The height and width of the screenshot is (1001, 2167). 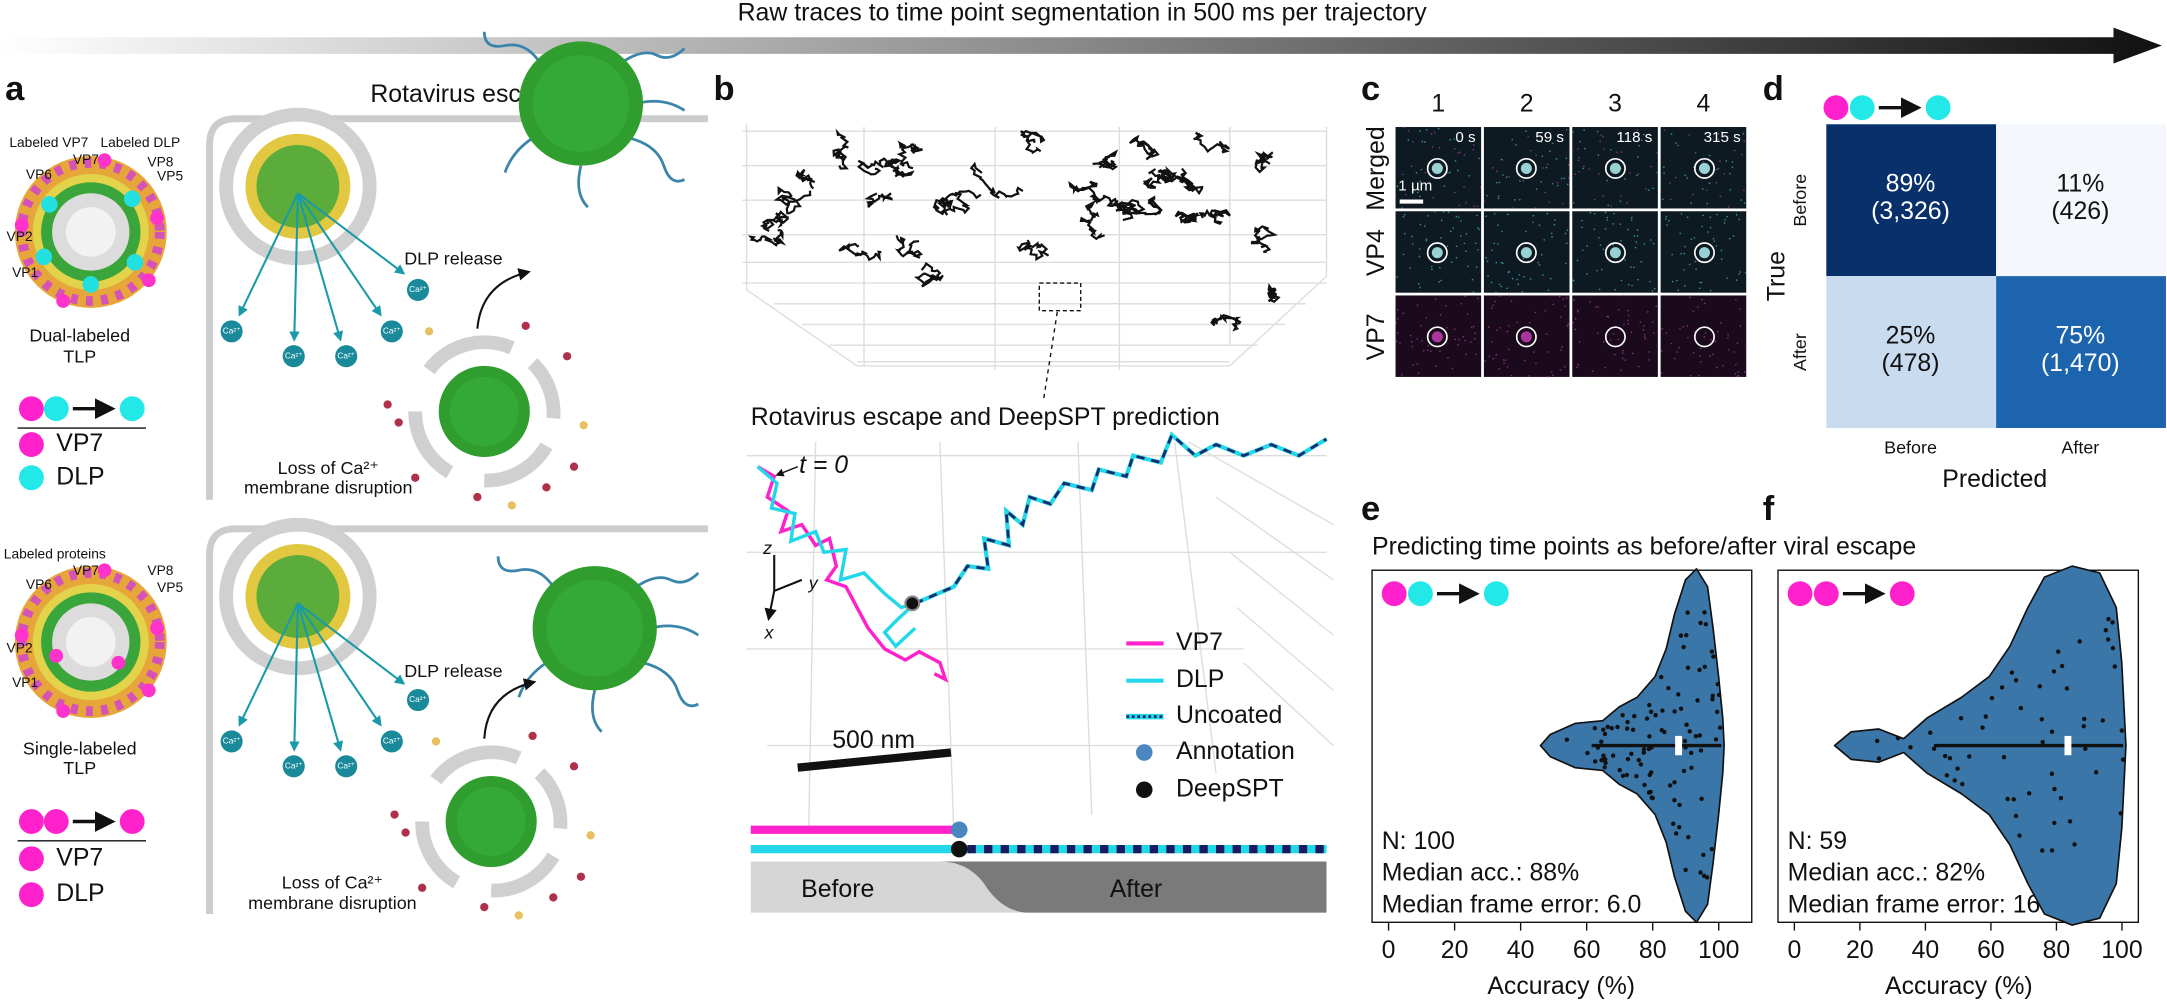 I want to click on time-label: 315 s, so click(x=1723, y=137).